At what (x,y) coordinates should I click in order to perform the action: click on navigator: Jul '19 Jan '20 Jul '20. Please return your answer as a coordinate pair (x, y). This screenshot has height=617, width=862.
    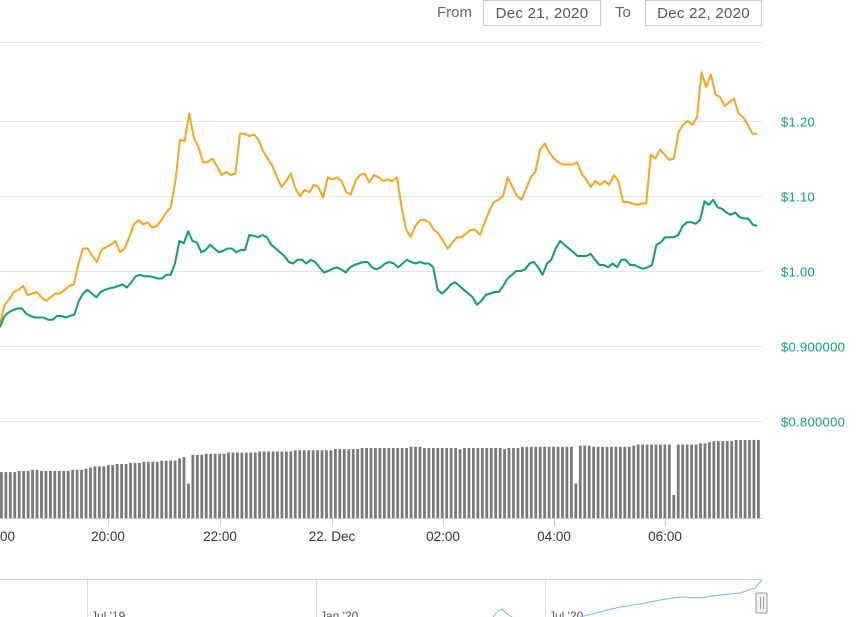
    Looking at the image, I should click on (384, 598).